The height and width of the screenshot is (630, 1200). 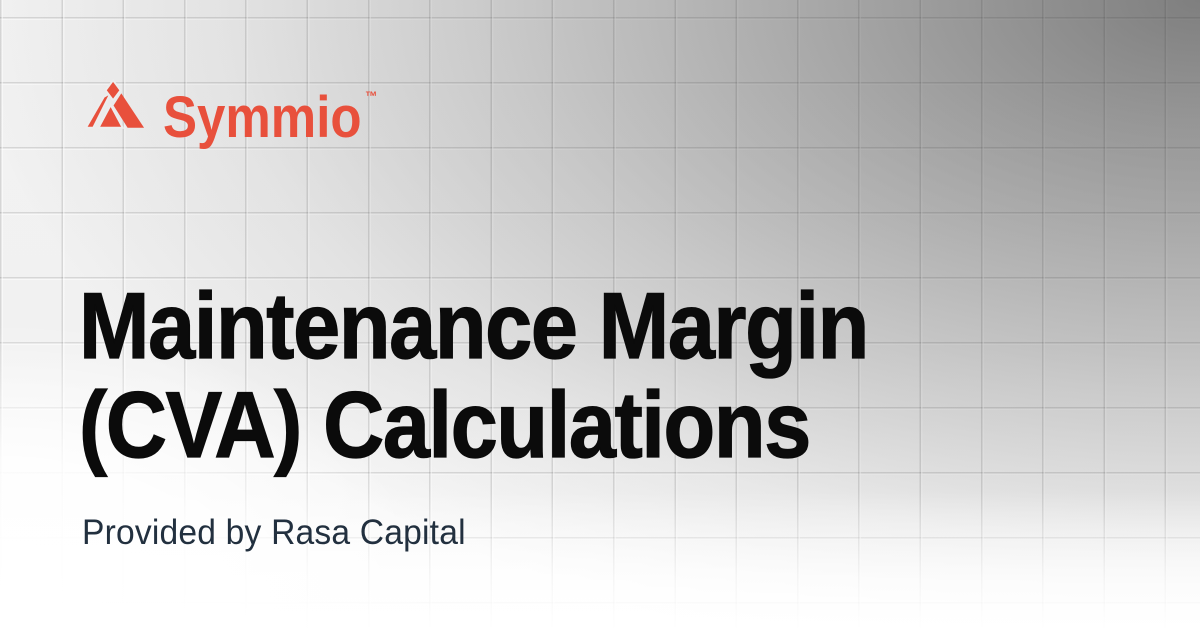 I want to click on brand-name: Symmio, so click(x=262, y=117).